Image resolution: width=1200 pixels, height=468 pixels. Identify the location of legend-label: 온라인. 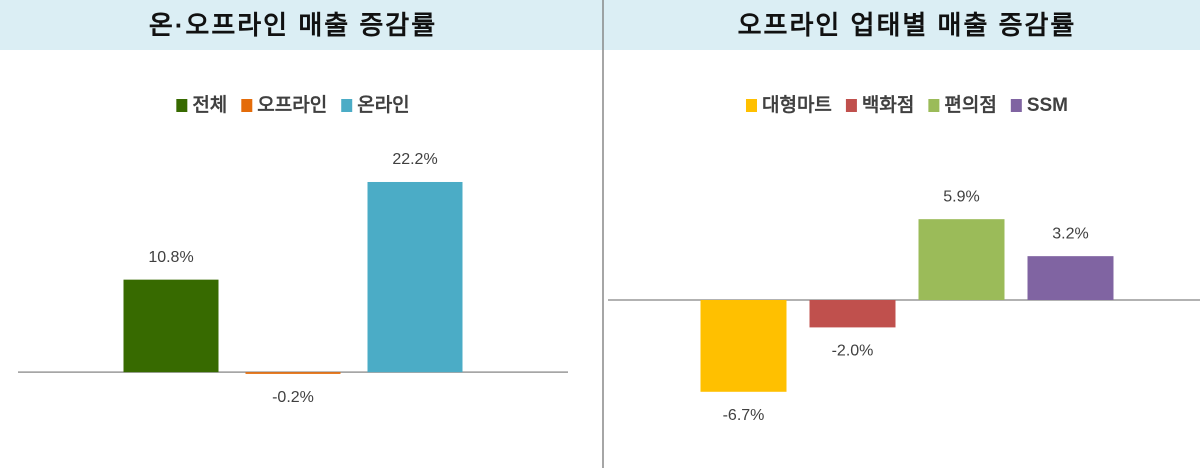
(383, 105).